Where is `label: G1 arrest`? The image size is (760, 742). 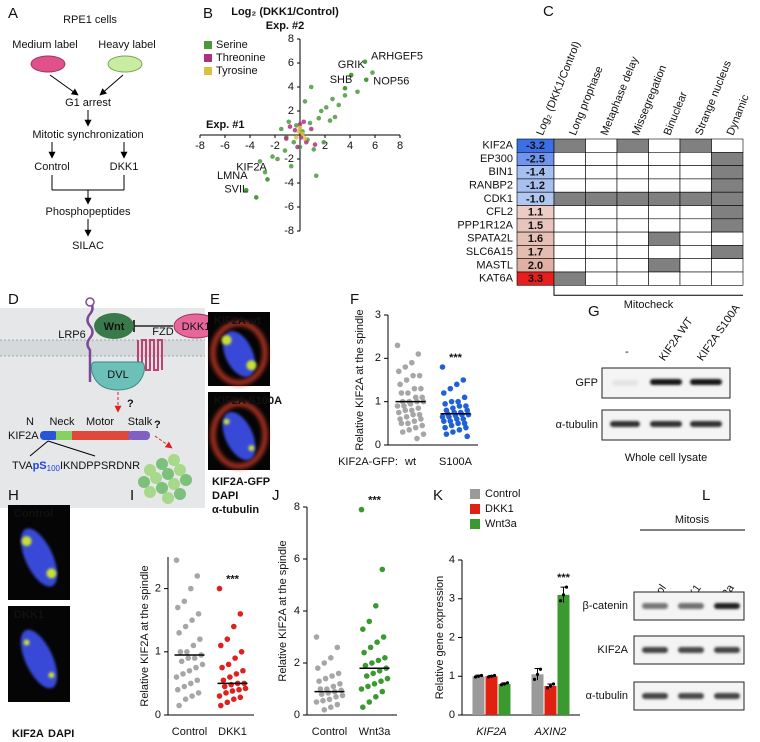 label: G1 arrest is located at coordinates (88, 103).